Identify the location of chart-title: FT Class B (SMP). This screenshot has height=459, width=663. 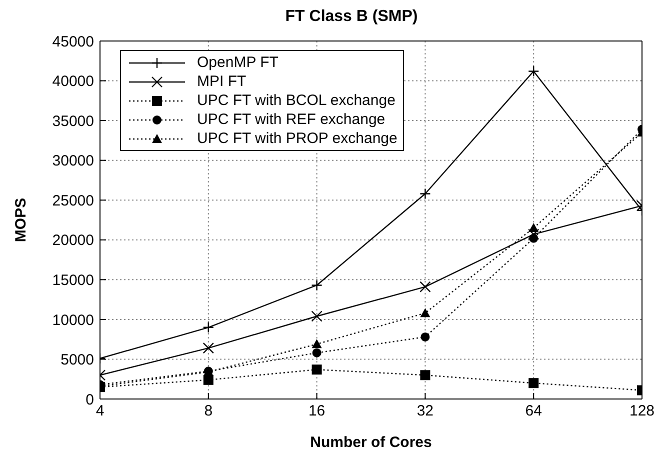
(351, 17).